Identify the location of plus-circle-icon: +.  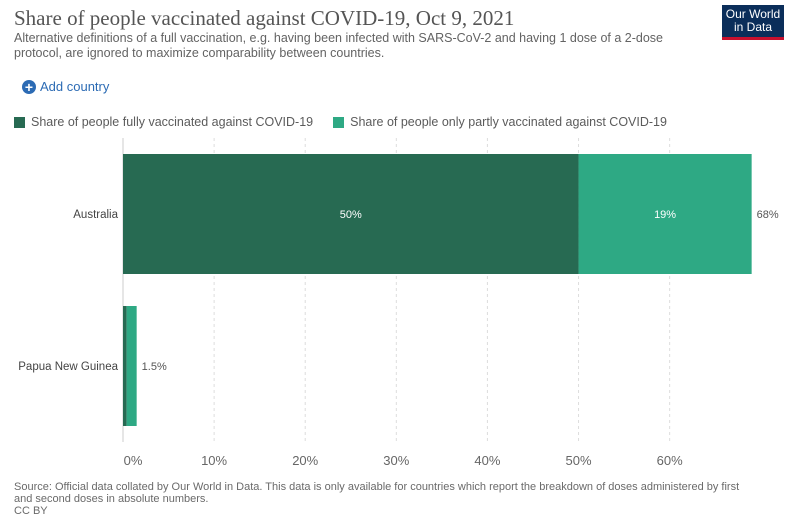
(29, 86).